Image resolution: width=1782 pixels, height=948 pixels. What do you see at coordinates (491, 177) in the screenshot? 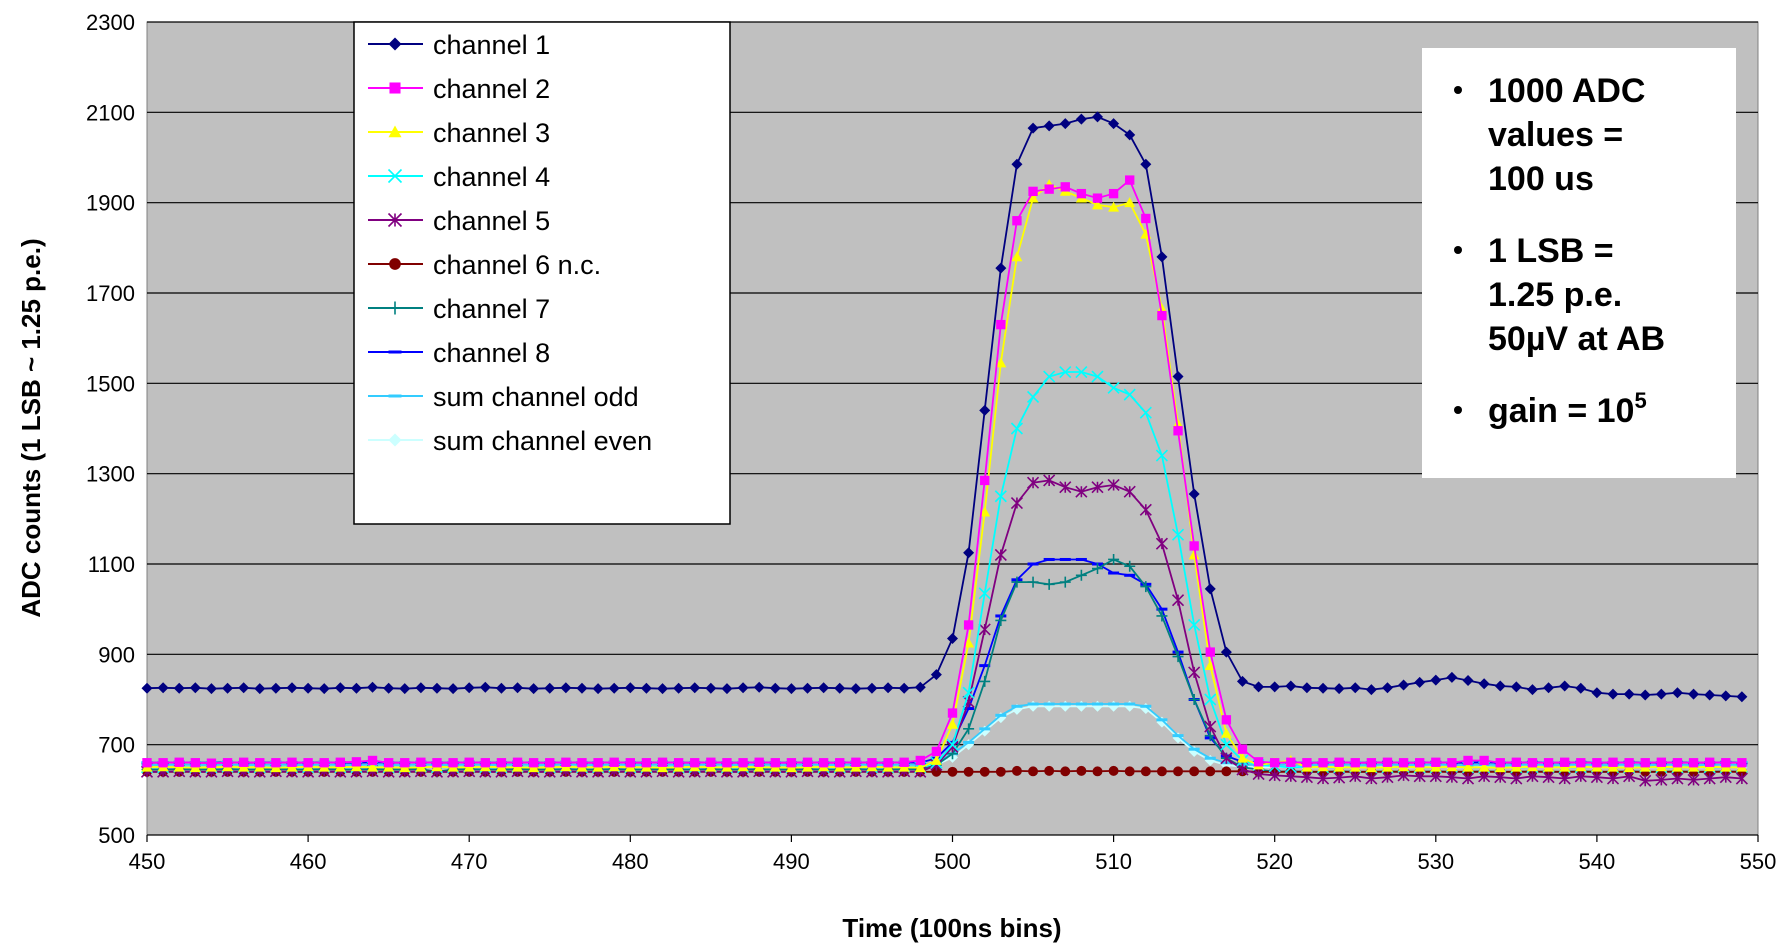
I see `legend-label: channel 4` at bounding box center [491, 177].